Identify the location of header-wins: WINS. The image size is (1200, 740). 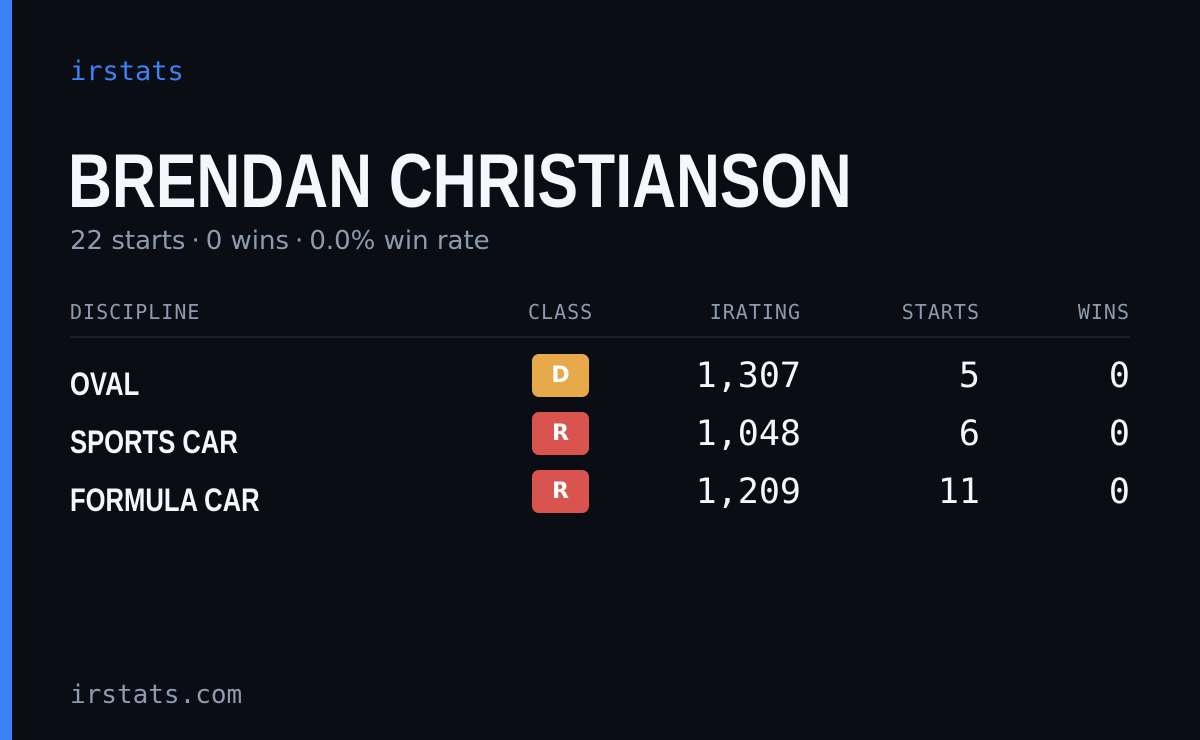
(1103, 312).